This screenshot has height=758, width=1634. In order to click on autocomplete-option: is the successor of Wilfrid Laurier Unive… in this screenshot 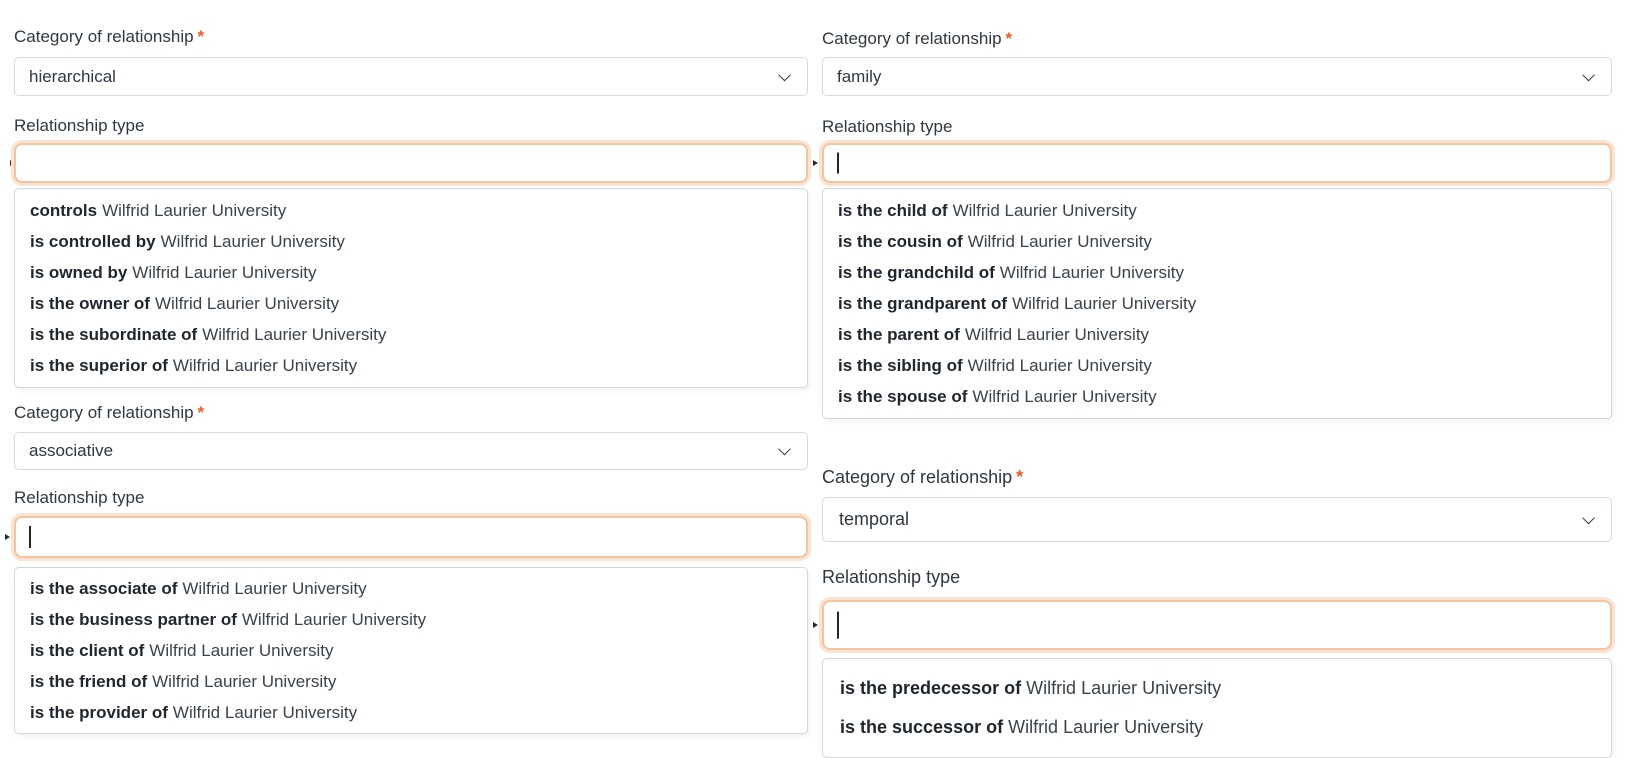, I will do `click(1217, 727)`.